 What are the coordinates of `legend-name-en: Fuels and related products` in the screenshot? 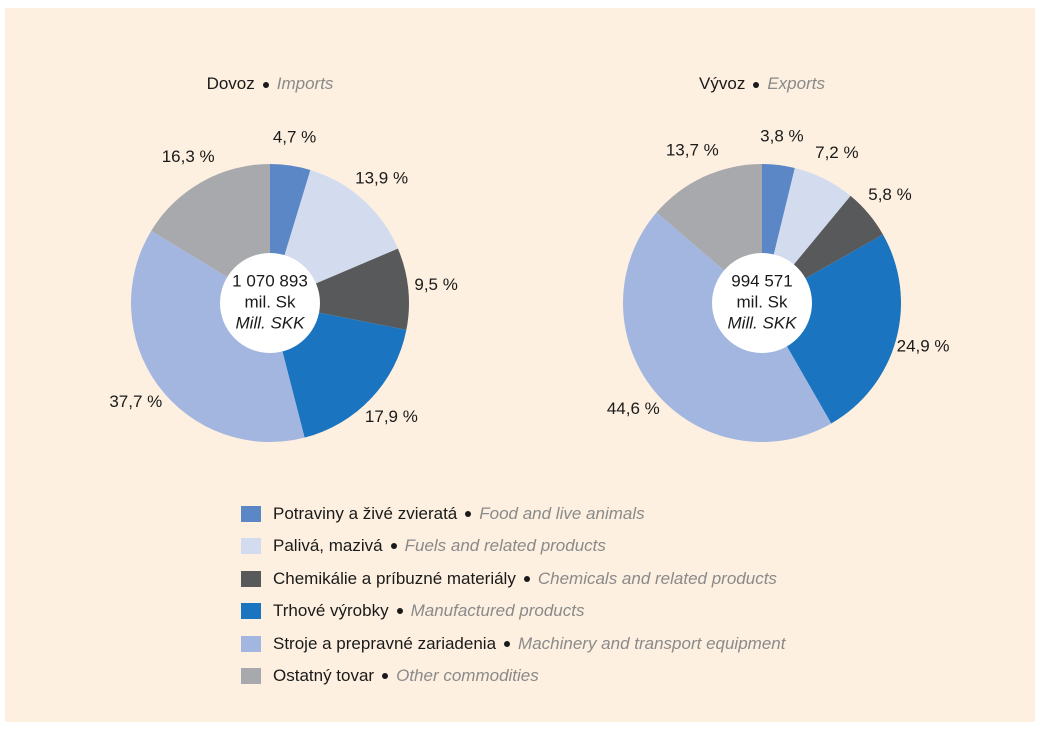 It's located at (505, 546).